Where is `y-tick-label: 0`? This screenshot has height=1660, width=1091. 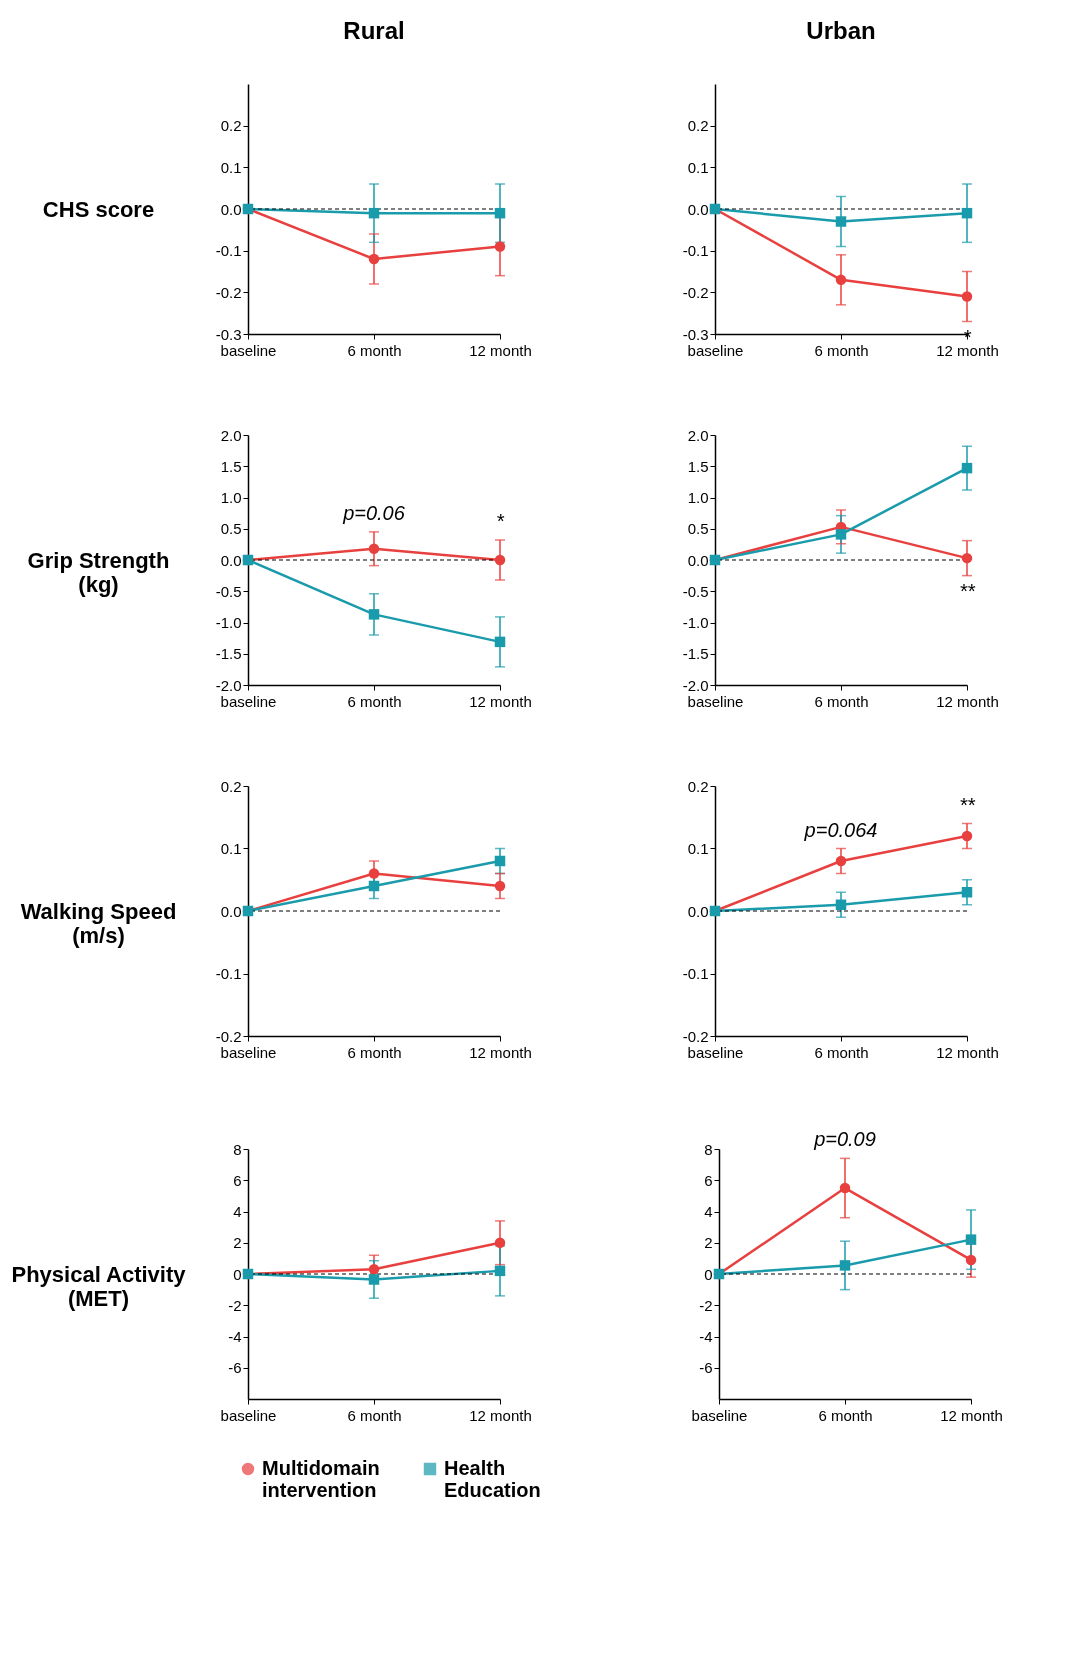
y-tick-label: 0 is located at coordinates (708, 1274).